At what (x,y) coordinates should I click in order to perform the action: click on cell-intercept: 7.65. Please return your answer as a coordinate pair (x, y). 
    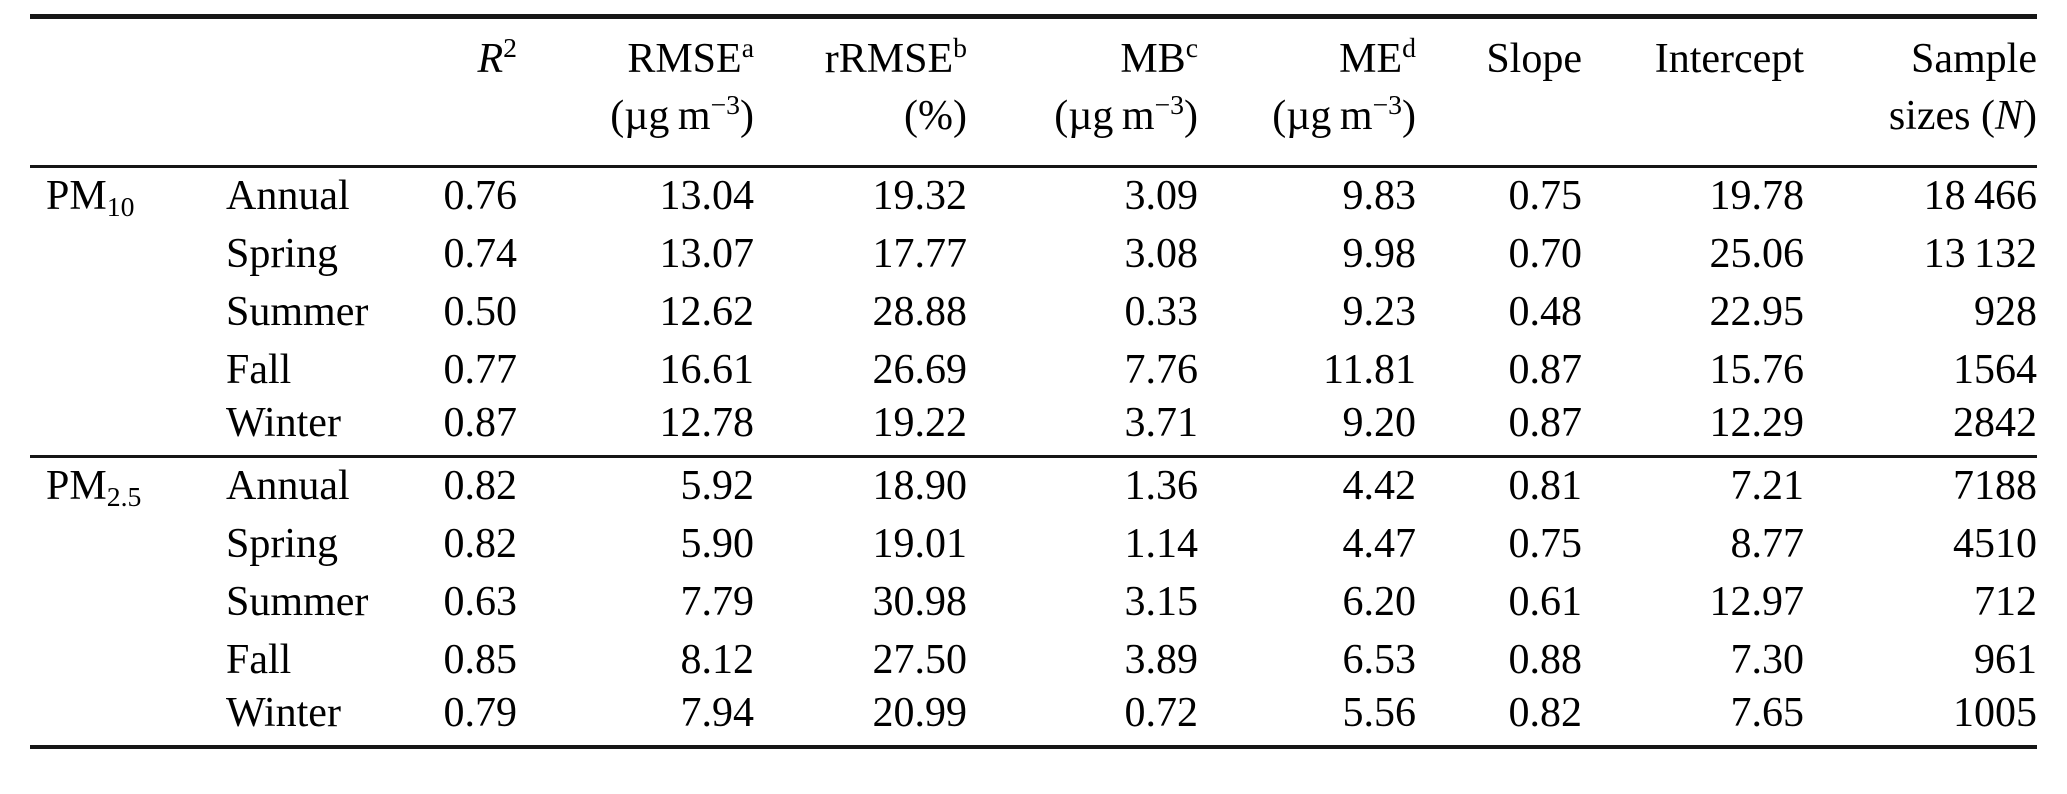
    Looking at the image, I should click on (1767, 712).